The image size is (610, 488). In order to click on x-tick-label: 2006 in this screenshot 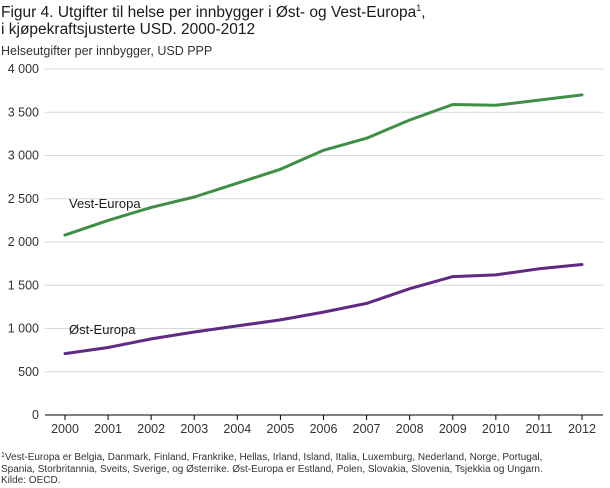, I will do `click(324, 429)`.